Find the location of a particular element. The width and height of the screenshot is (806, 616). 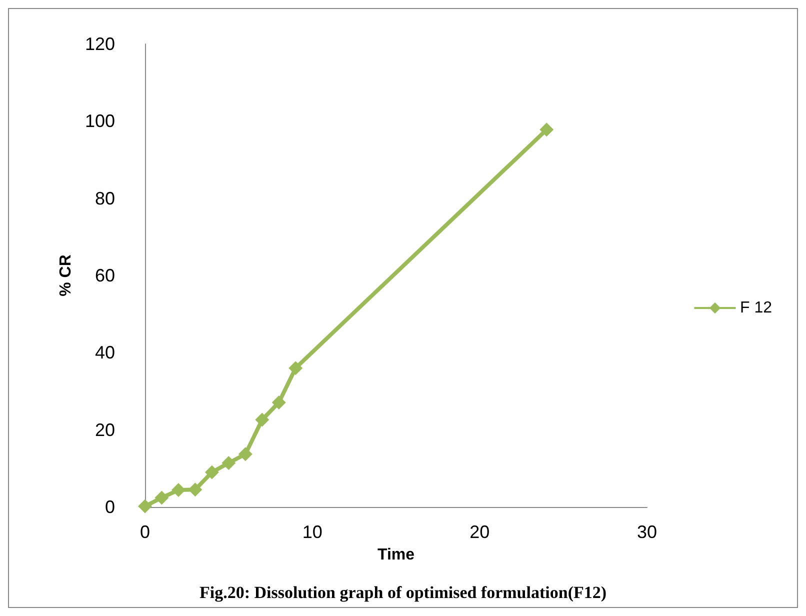

x-axis-title: Time is located at coordinates (396, 555).